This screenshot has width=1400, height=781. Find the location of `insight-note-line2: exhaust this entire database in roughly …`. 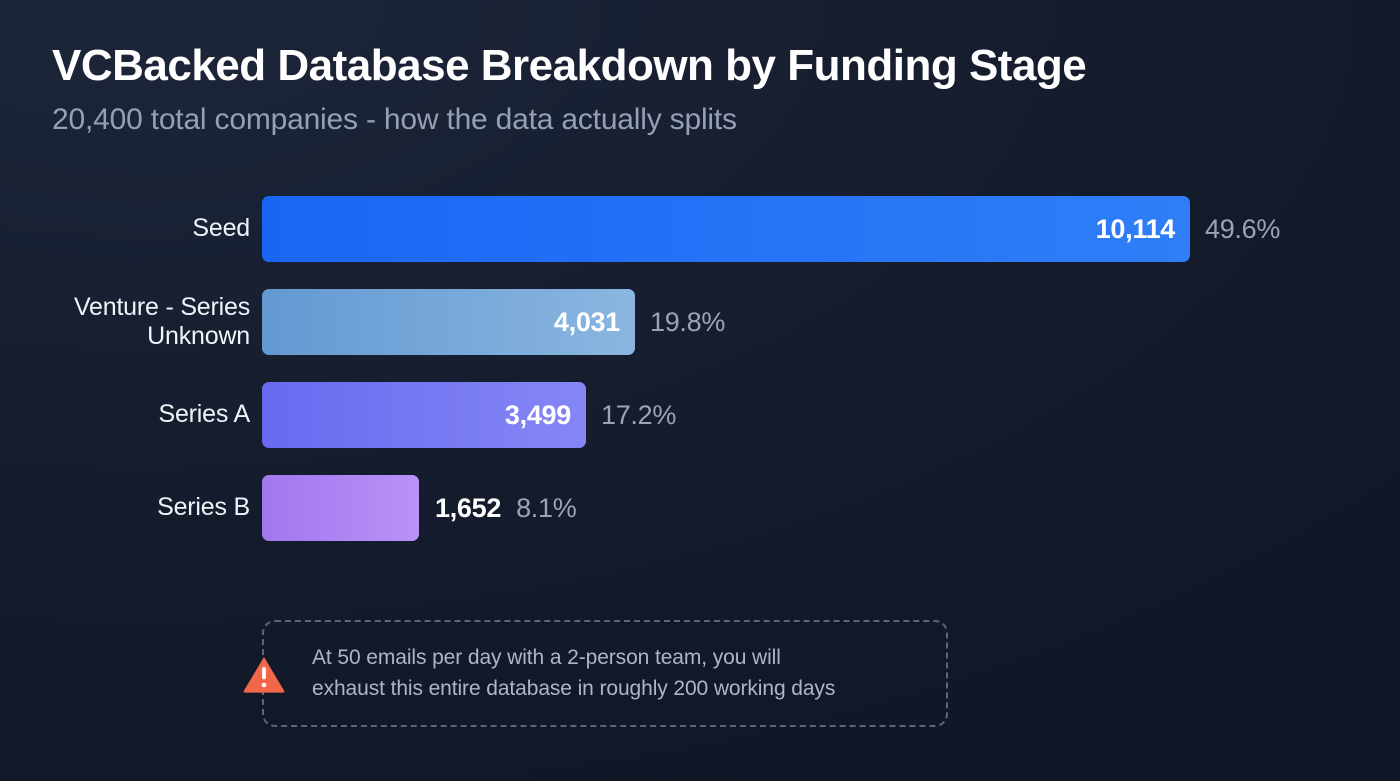

insight-note-line2: exhaust this entire database in roughly … is located at coordinates (574, 688).